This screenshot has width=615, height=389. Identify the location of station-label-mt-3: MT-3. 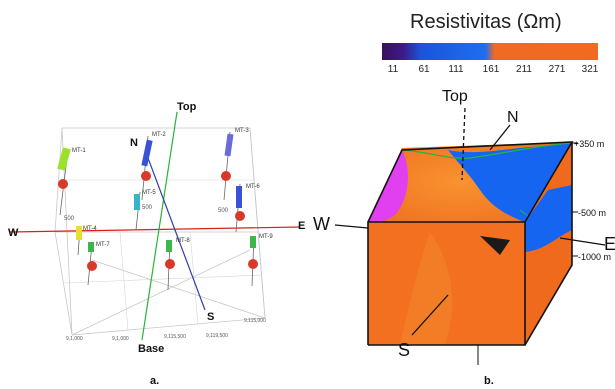
(242, 131).